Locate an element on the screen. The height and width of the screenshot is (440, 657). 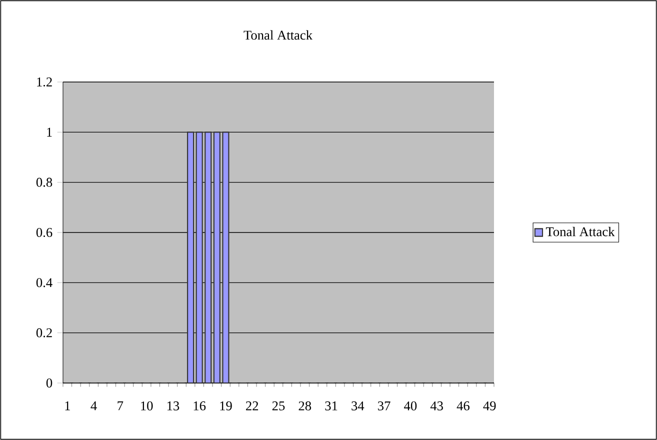
x-tick-label: 25 is located at coordinates (278, 405).